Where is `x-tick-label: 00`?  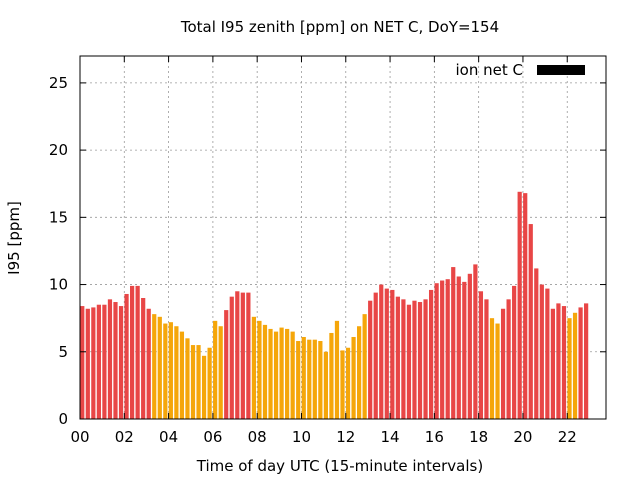
x-tick-label: 00 is located at coordinates (79, 437).